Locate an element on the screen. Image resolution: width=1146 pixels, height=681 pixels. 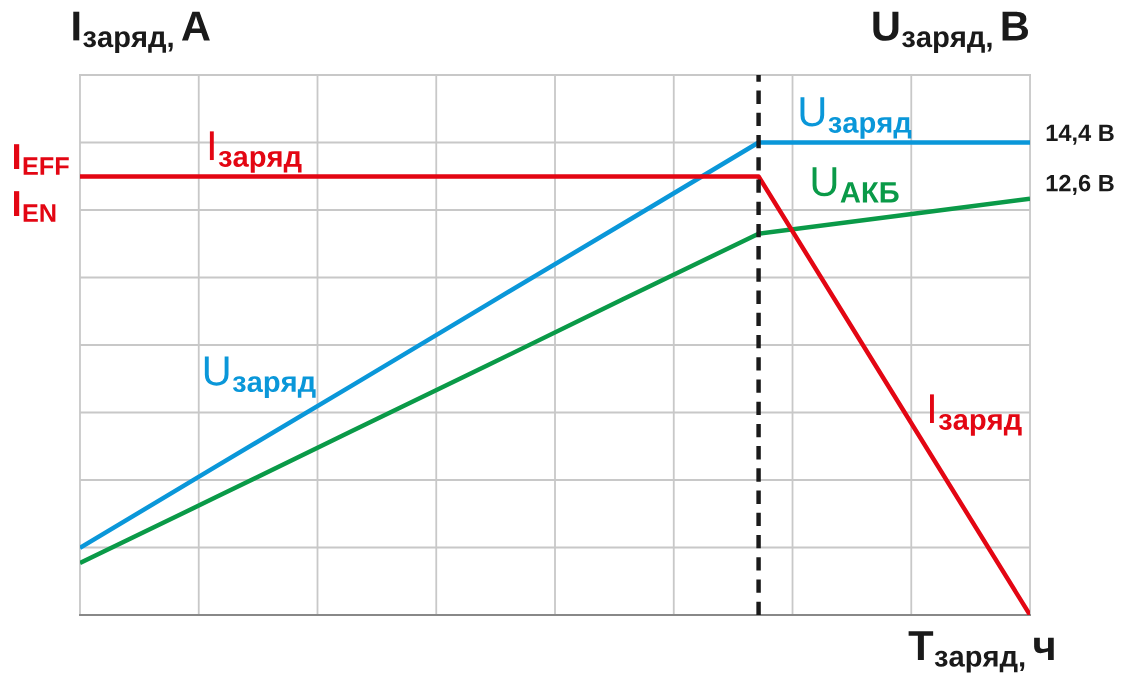
series-label: U$_{АКБ}$ is located at coordinates (855, 185).